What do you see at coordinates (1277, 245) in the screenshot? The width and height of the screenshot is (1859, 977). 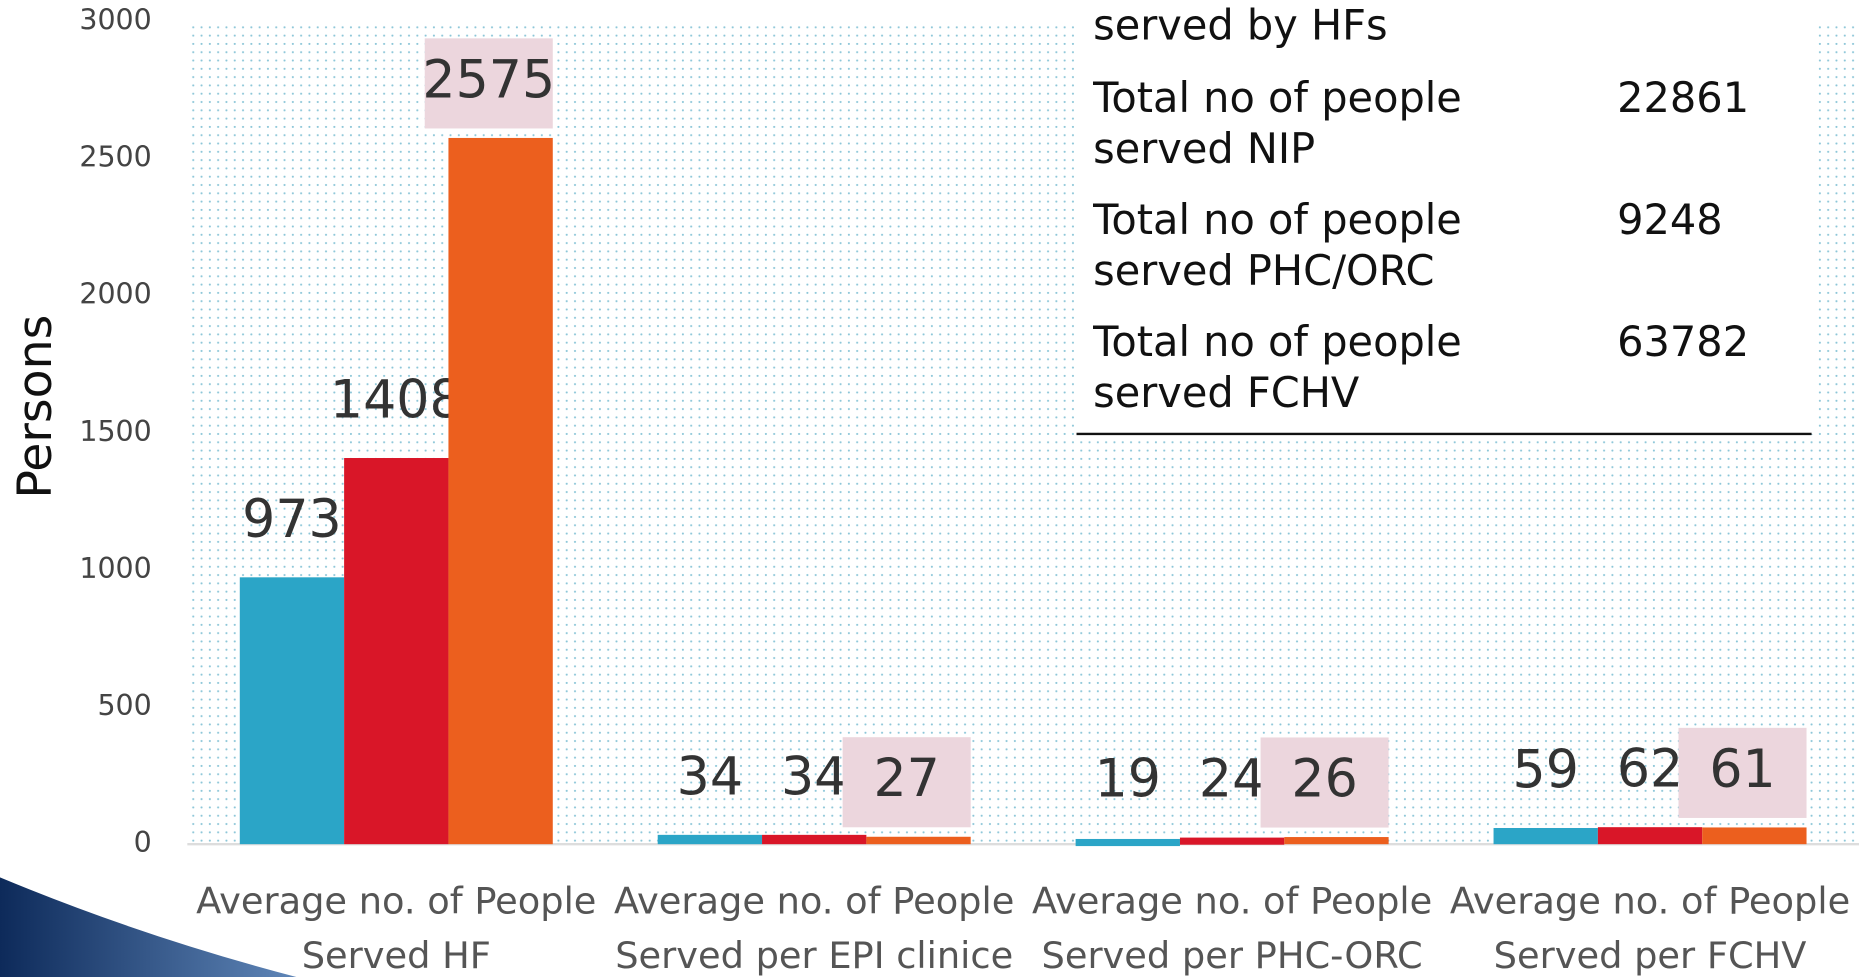 I see `table-label: Total no of people served PHC/ORC` at bounding box center [1277, 245].